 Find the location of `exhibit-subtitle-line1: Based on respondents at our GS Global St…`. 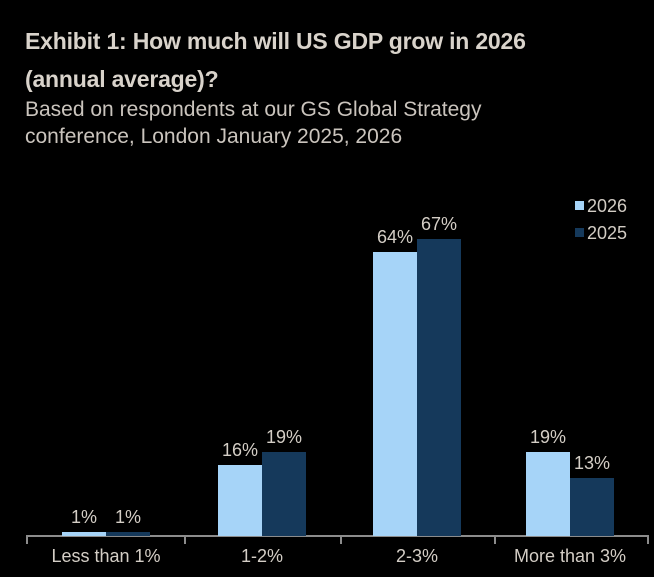

exhibit-subtitle-line1: Based on respondents at our GS Global St… is located at coordinates (253, 109).